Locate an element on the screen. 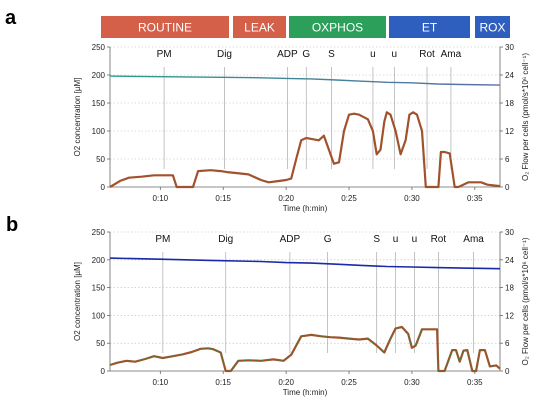 This screenshot has width=550, height=403. phase-box-rox is located at coordinates (492, 27).